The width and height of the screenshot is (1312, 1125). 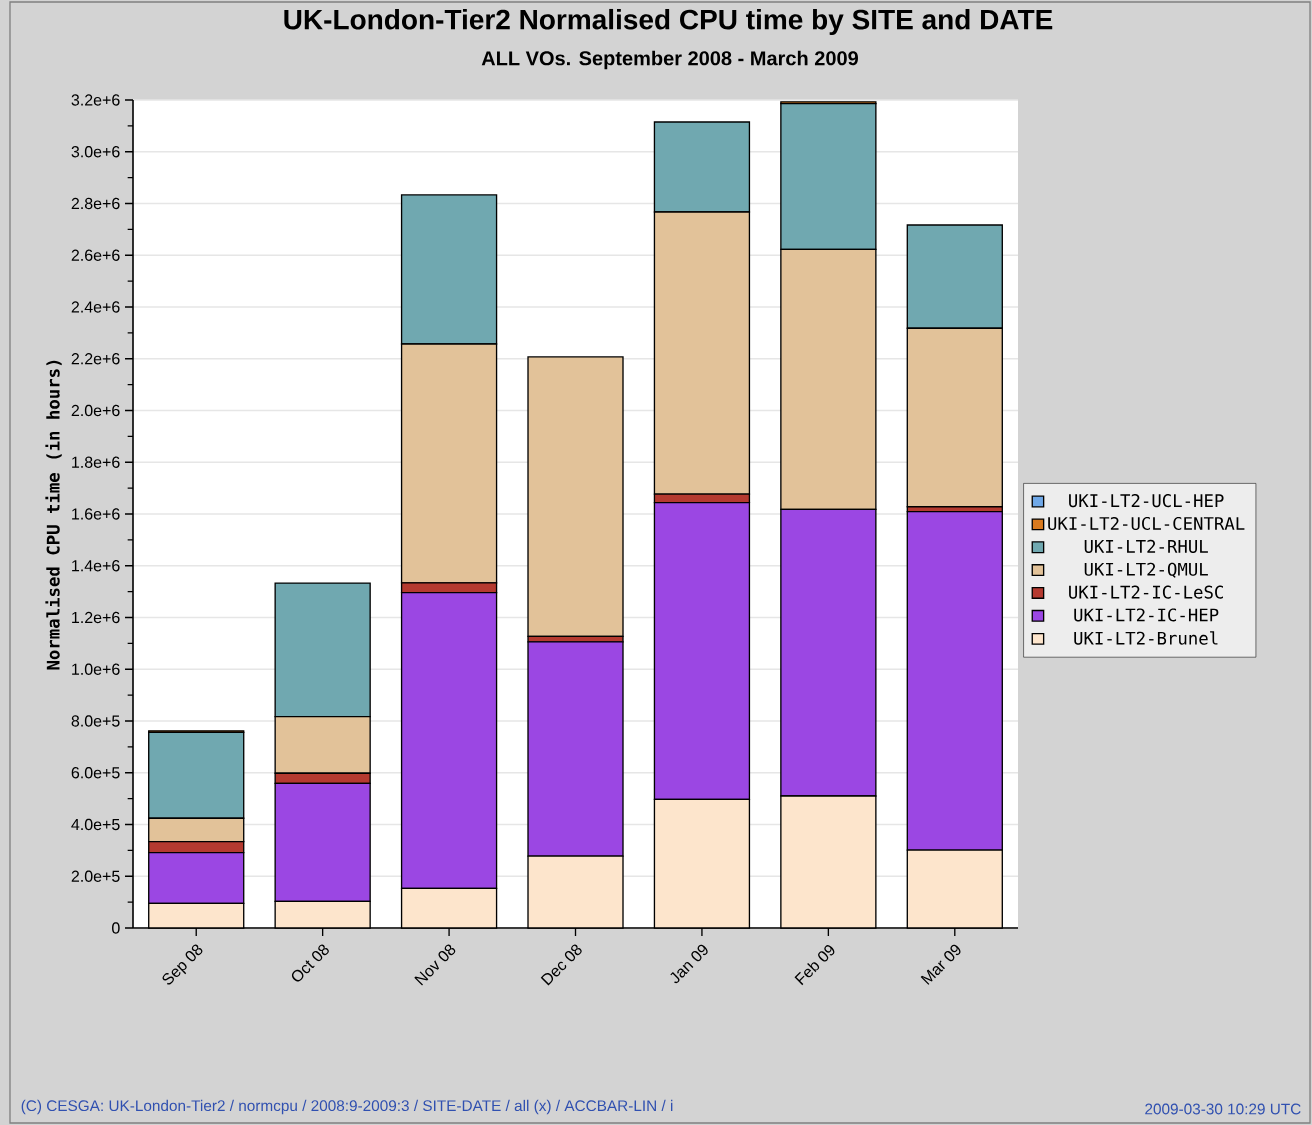 What do you see at coordinates (96, 566) in the screenshot?
I see `y-tick-label: 1.4e+6` at bounding box center [96, 566].